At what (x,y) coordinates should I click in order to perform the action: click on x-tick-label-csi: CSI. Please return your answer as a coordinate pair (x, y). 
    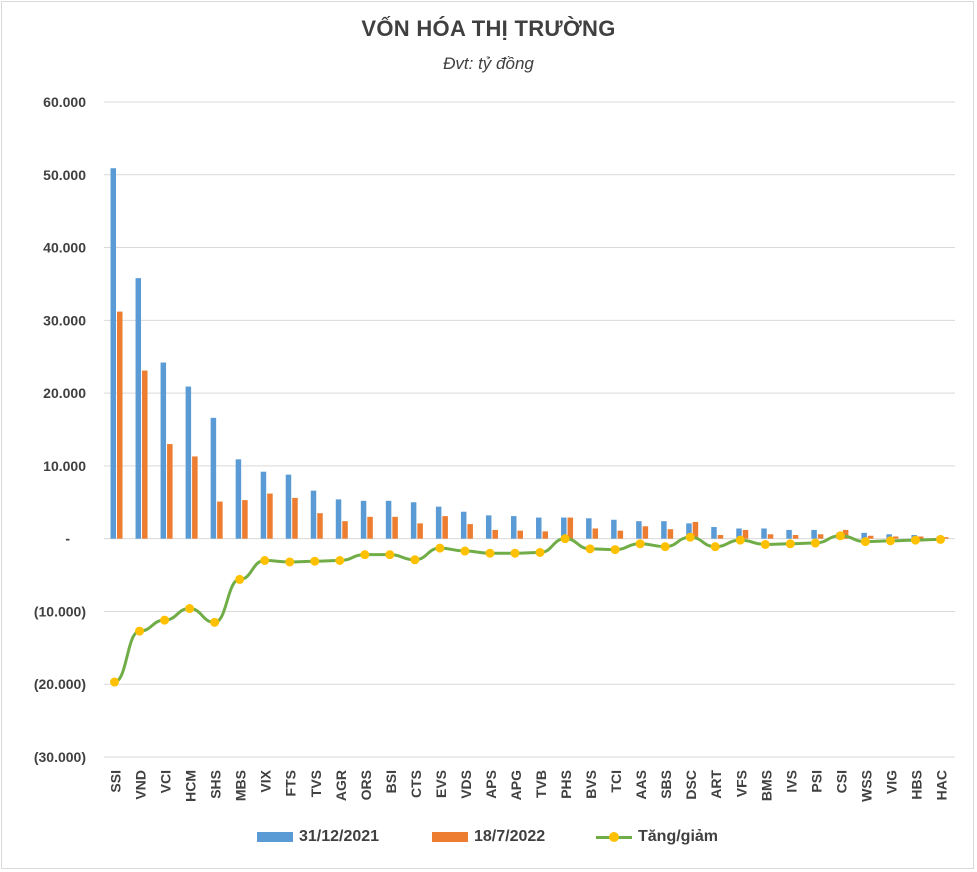
    Looking at the image, I should click on (841, 781).